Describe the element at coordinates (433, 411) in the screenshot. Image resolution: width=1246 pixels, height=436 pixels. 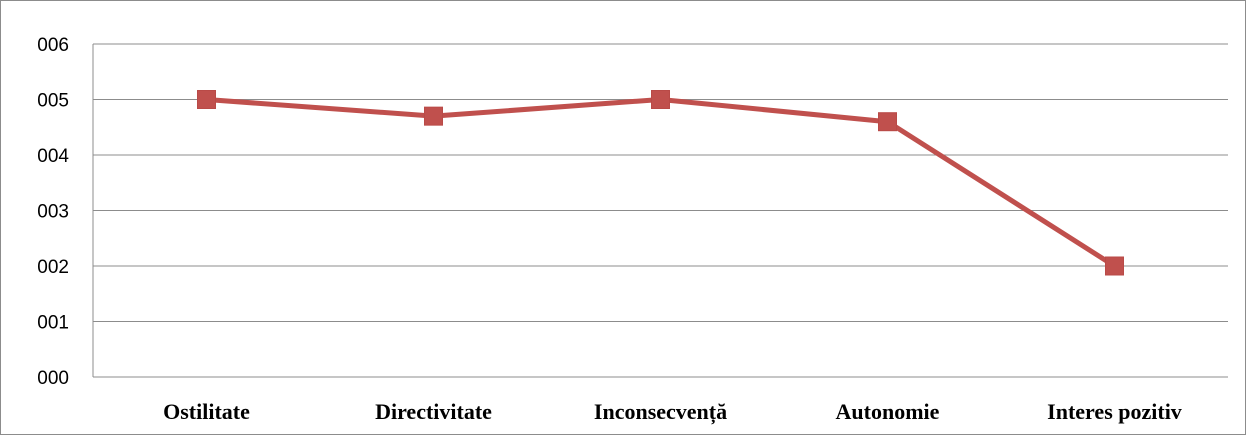
I see `x-tick-label: Directivitate` at that location.